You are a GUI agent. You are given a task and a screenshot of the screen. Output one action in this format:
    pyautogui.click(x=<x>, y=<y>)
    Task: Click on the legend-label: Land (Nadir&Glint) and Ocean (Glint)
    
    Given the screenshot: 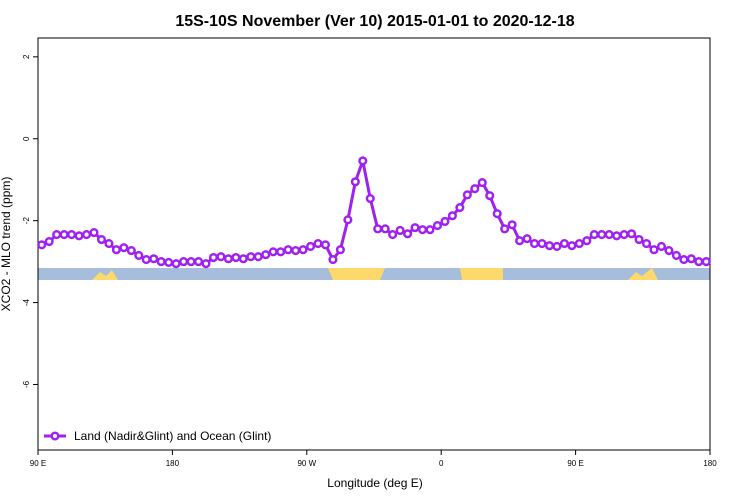 What is the action you would take?
    pyautogui.click(x=172, y=436)
    